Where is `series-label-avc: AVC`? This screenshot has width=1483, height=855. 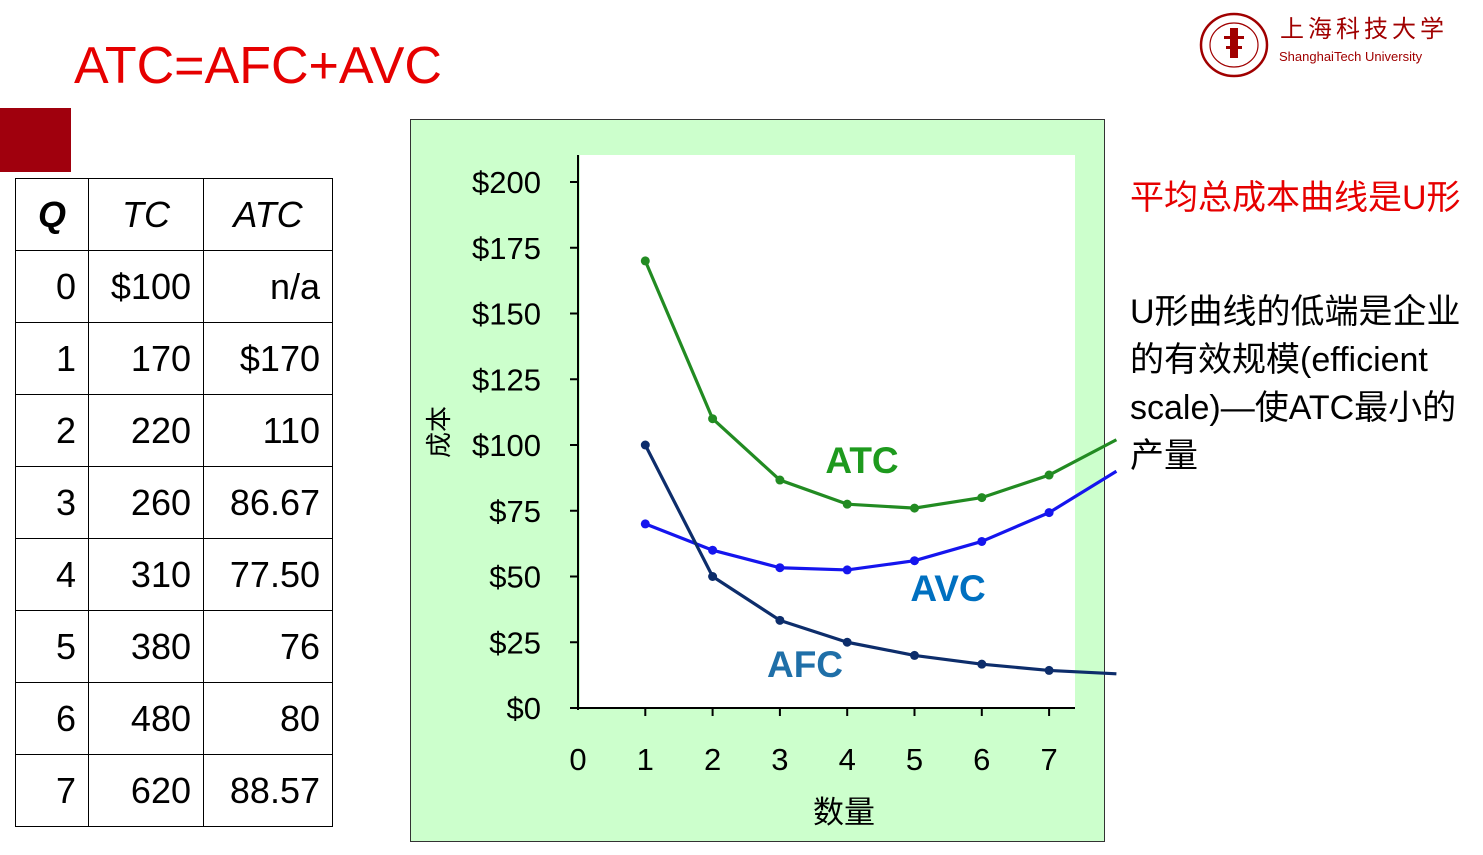
series-label-avc: AVC is located at coordinates (947, 588).